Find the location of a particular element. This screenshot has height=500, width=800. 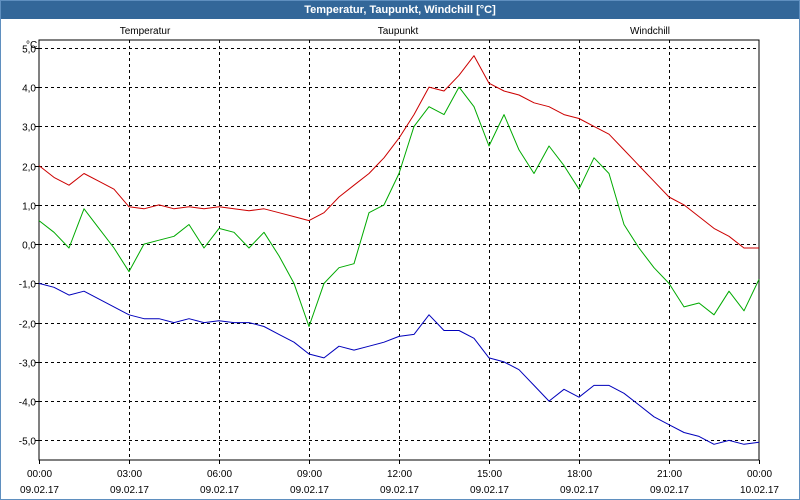

x-tick-time-label: 06:00 is located at coordinates (219, 474).